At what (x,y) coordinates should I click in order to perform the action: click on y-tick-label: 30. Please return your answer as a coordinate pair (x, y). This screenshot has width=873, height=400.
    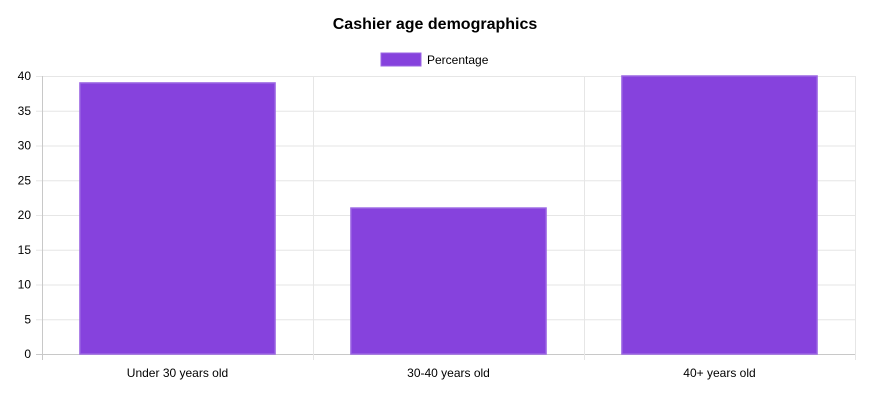
    Looking at the image, I should click on (25, 146).